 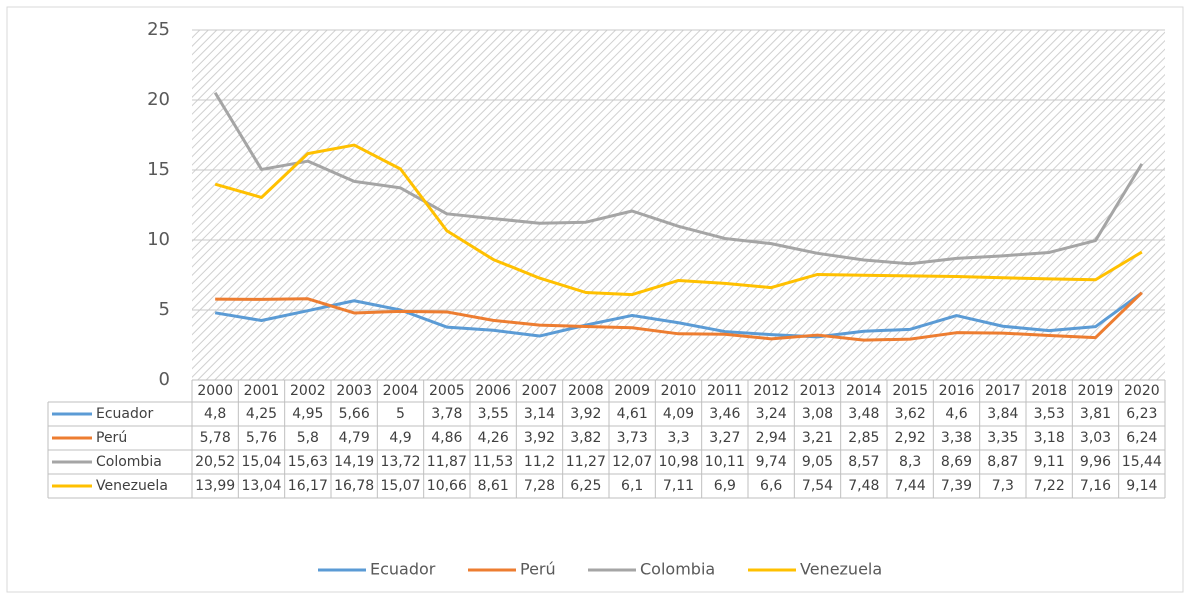 What do you see at coordinates (1002, 462) in the screenshot?
I see `table-value: 8,87` at bounding box center [1002, 462].